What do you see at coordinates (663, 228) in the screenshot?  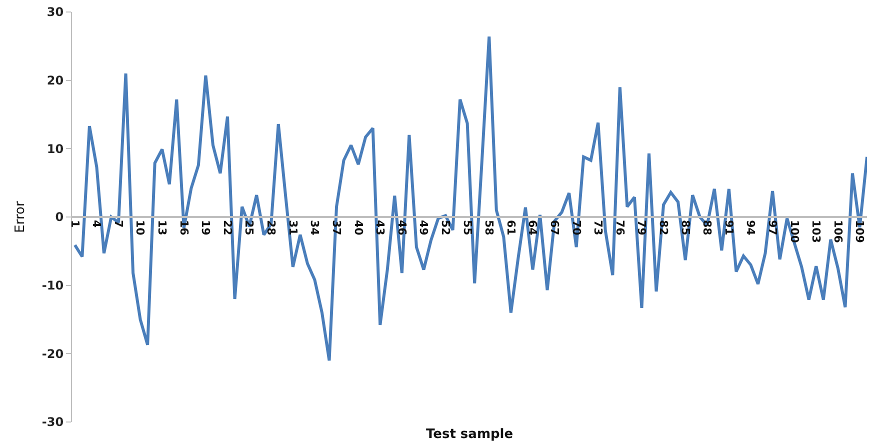 I see `x-tick-label: 82` at bounding box center [663, 228].